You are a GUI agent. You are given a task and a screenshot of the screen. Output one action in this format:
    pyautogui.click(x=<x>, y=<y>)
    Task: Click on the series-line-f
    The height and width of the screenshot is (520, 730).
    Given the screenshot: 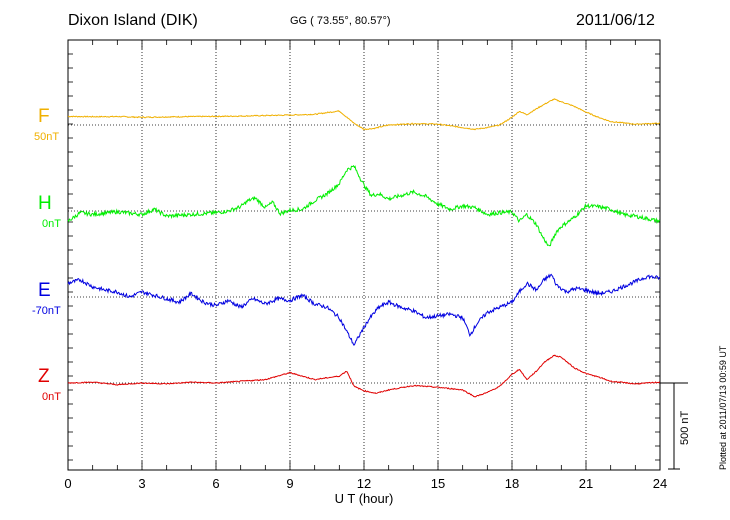 What is the action you would take?
    pyautogui.click(x=363, y=114)
    